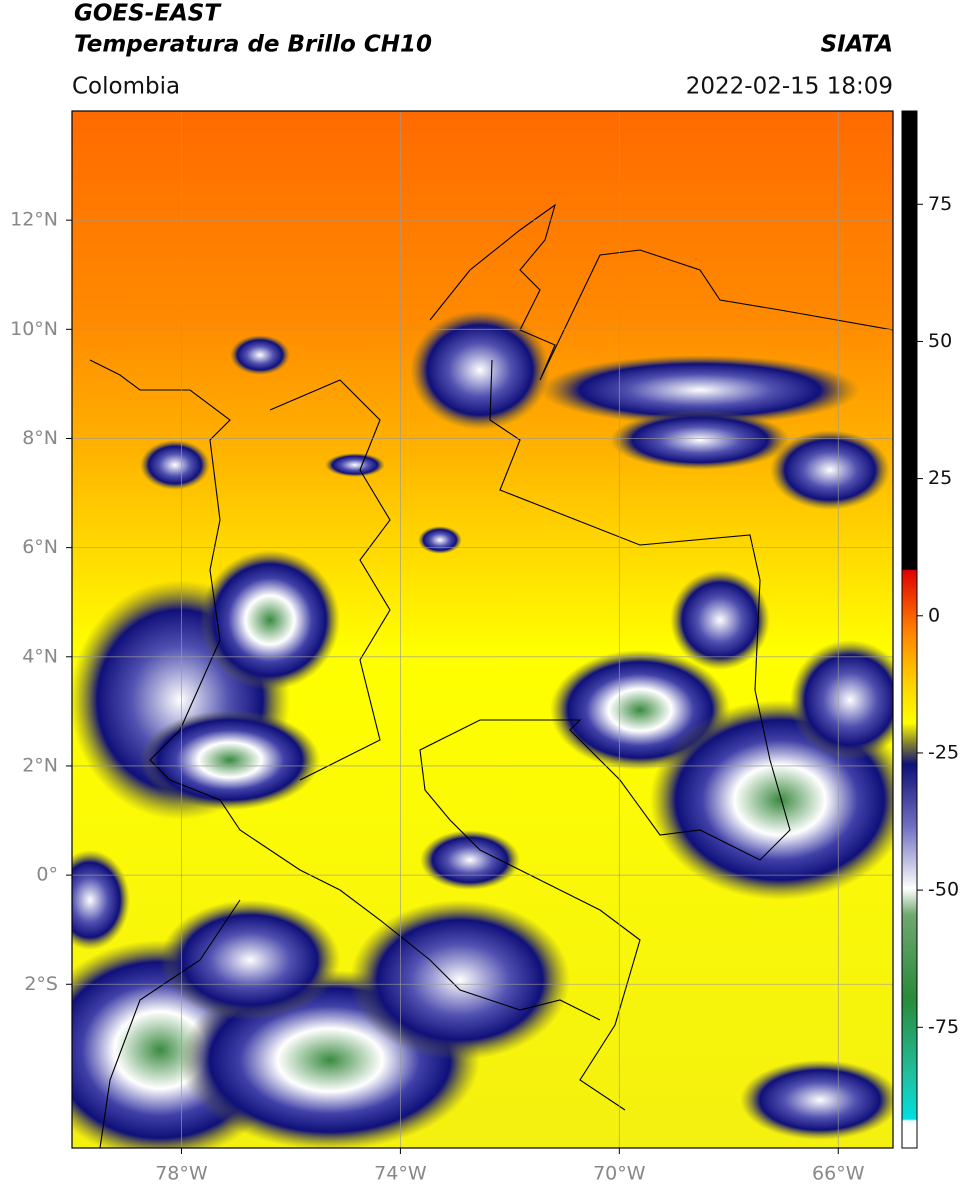 The width and height of the screenshot is (966, 1194). What do you see at coordinates (34, 220) in the screenshot?
I see `y-tick-label: 12°N` at bounding box center [34, 220].